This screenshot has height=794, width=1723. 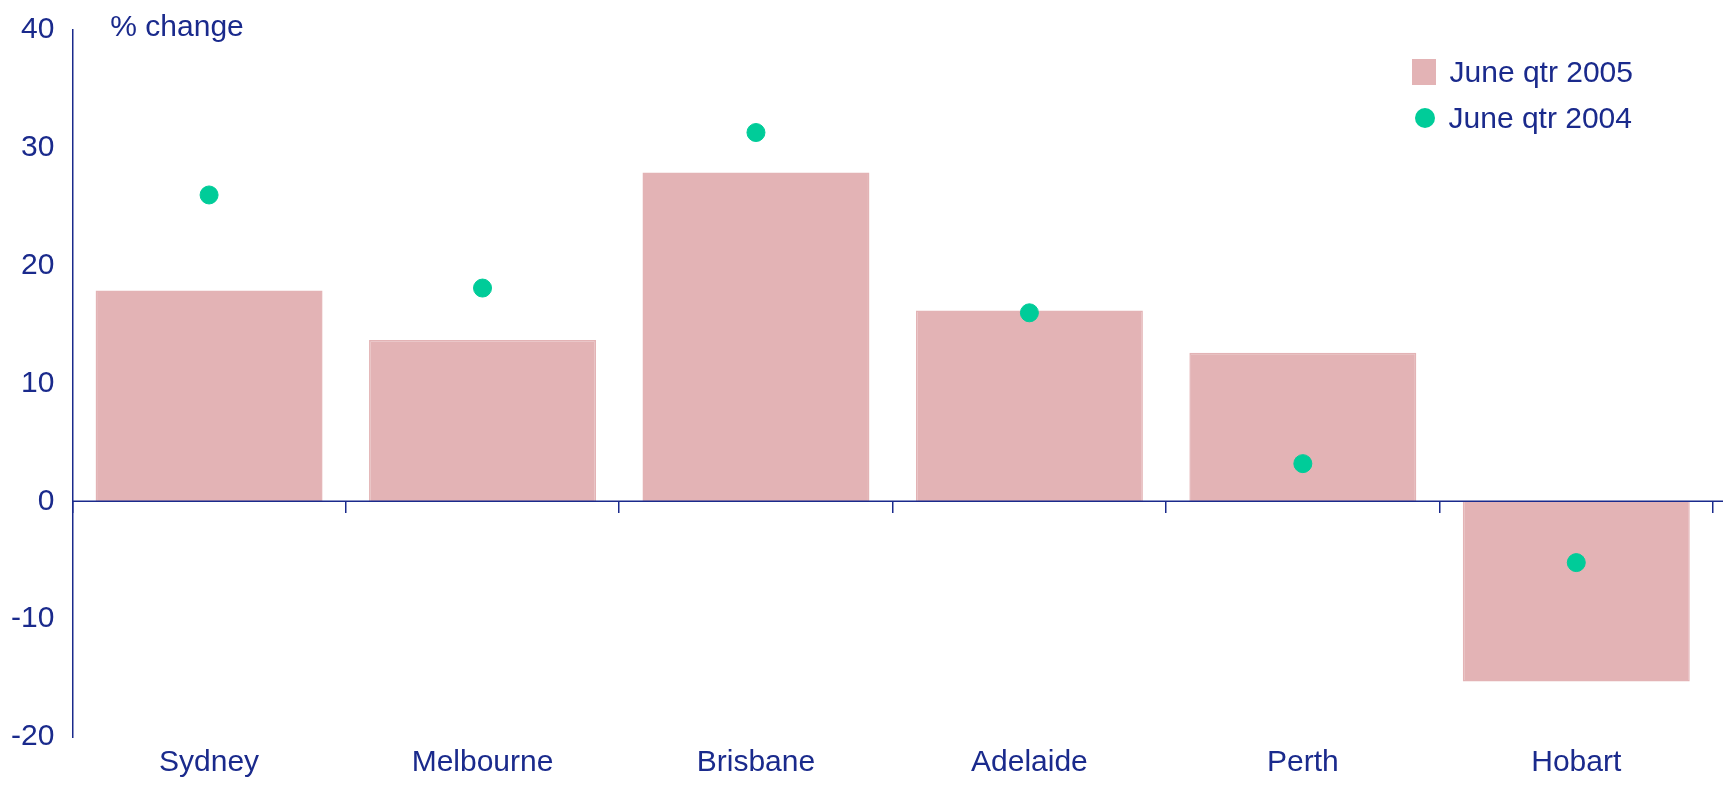 I want to click on y-tick-label: 10, so click(x=37, y=381).